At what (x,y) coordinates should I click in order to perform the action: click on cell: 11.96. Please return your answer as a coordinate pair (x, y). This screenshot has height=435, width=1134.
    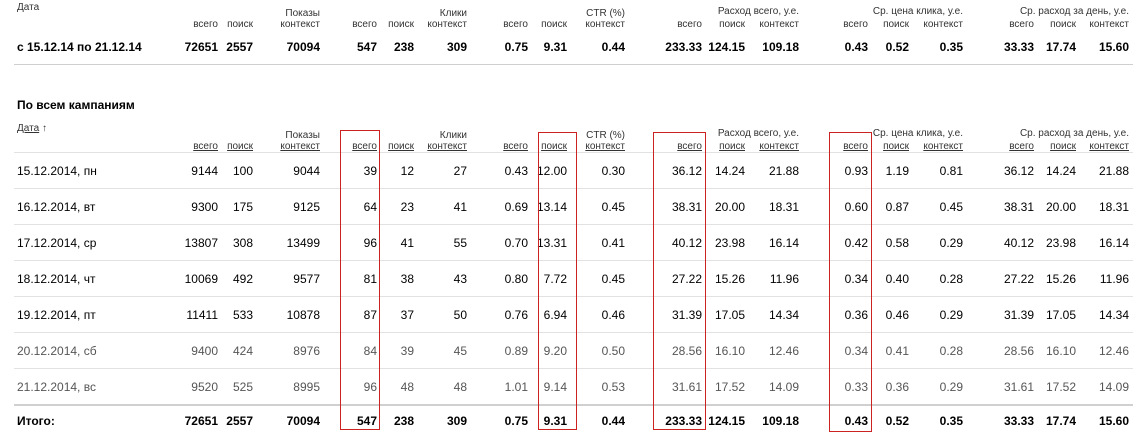
    Looking at the image, I should click on (776, 278).